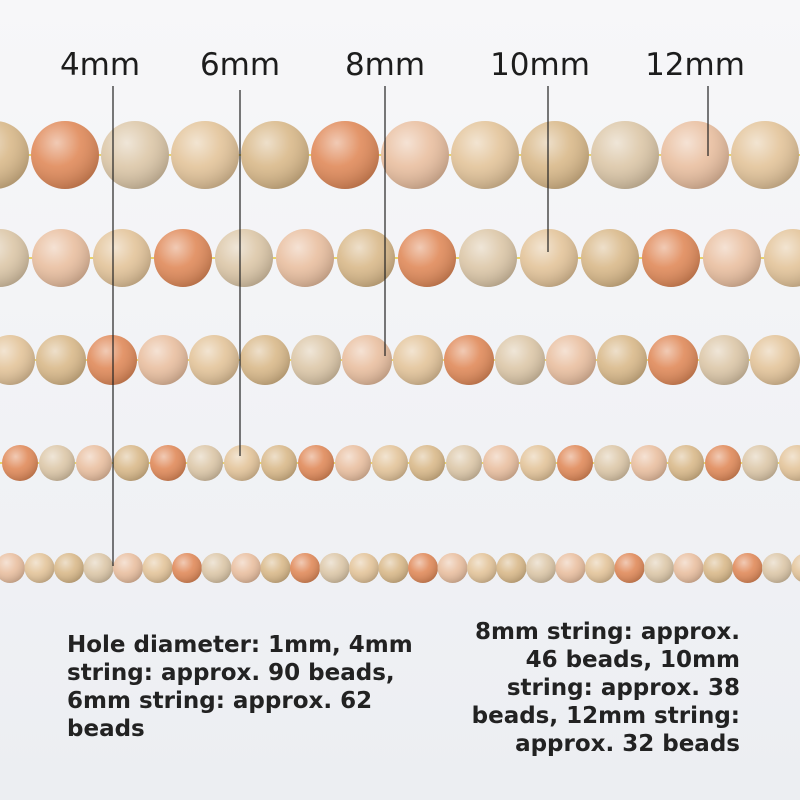  What do you see at coordinates (606, 716) in the screenshot?
I see `description-line: beads, 12mm string:` at bounding box center [606, 716].